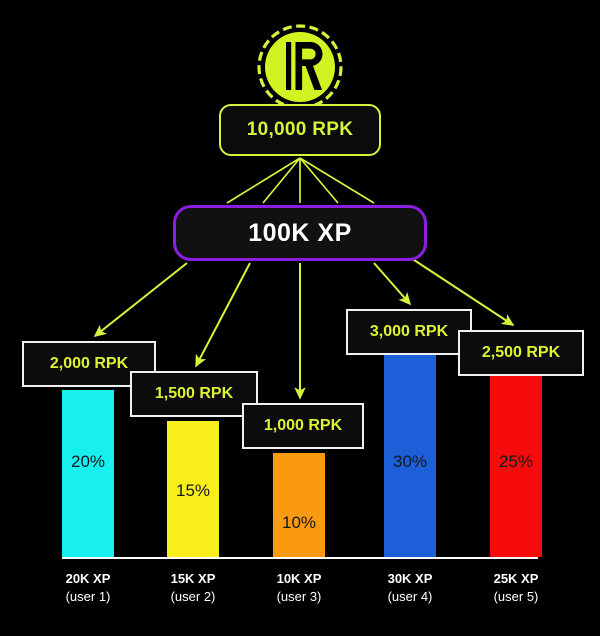 The height and width of the screenshot is (636, 600). Describe the element at coordinates (299, 596) in the screenshot. I see `x-axis-user-name: (user 3)` at that location.